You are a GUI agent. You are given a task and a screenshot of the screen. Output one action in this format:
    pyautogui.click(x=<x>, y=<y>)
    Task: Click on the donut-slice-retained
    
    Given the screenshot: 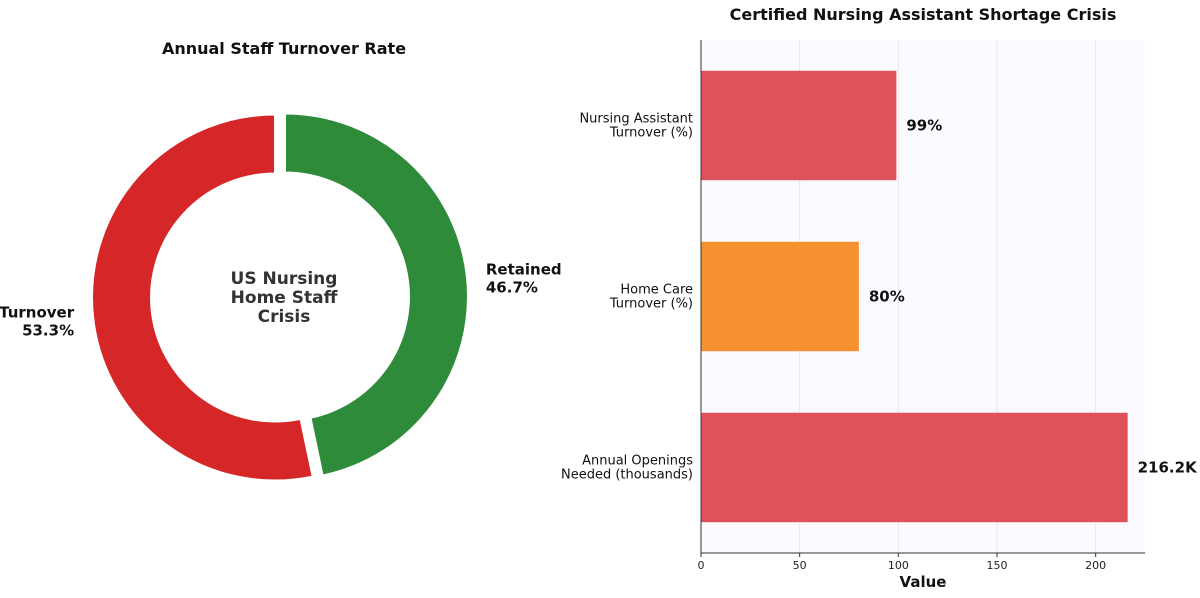 What is the action you would take?
    pyautogui.click(x=376, y=294)
    